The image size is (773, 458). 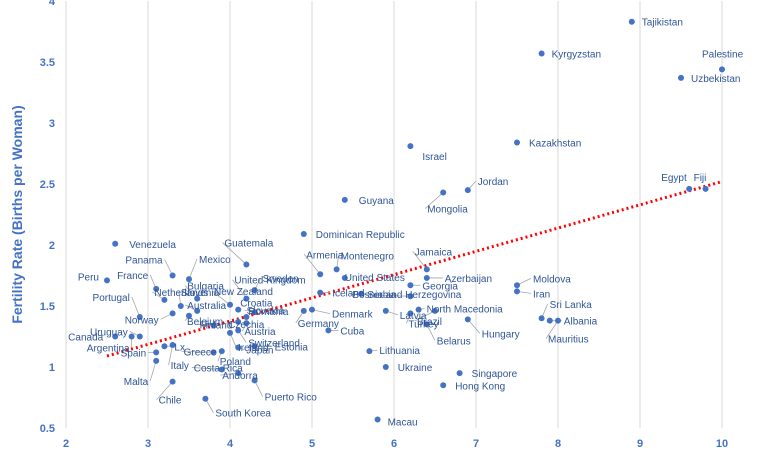 I want to click on y-tick-label: 0.5, so click(x=47, y=429).